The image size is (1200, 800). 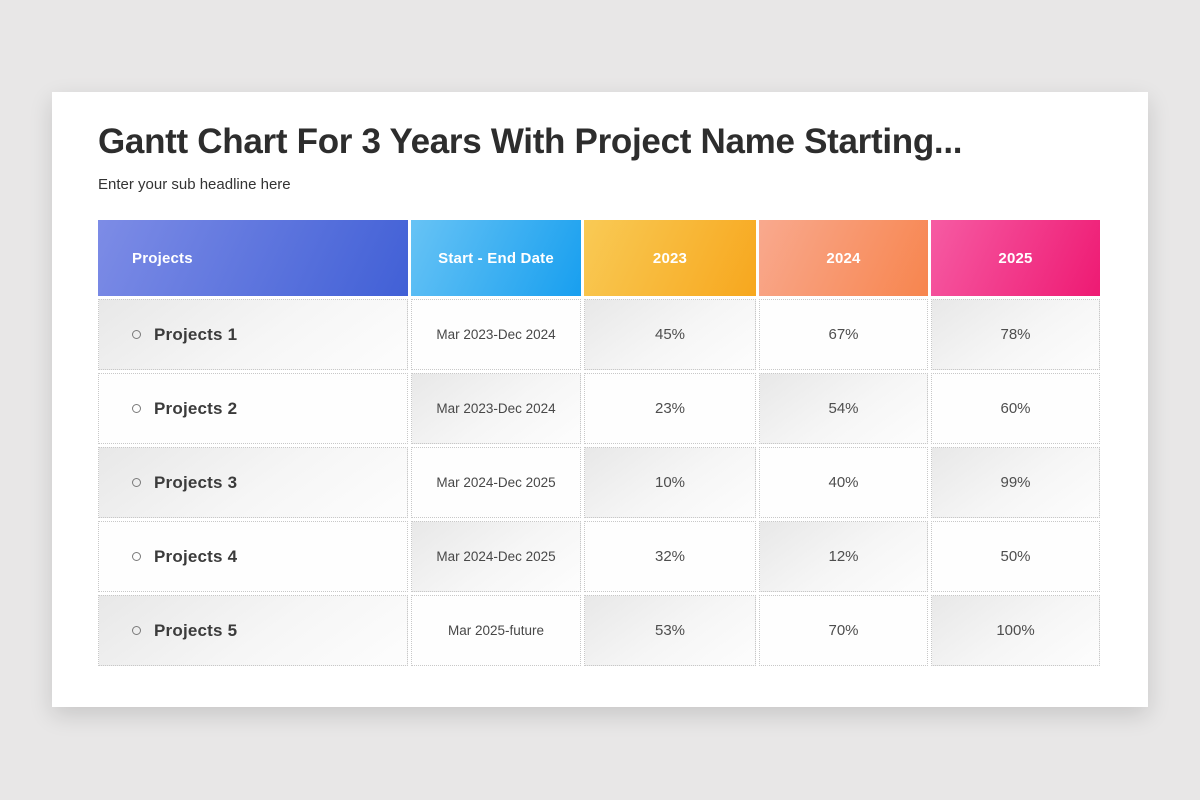 What do you see at coordinates (843, 258) in the screenshot?
I see `column-header-2024: 2024` at bounding box center [843, 258].